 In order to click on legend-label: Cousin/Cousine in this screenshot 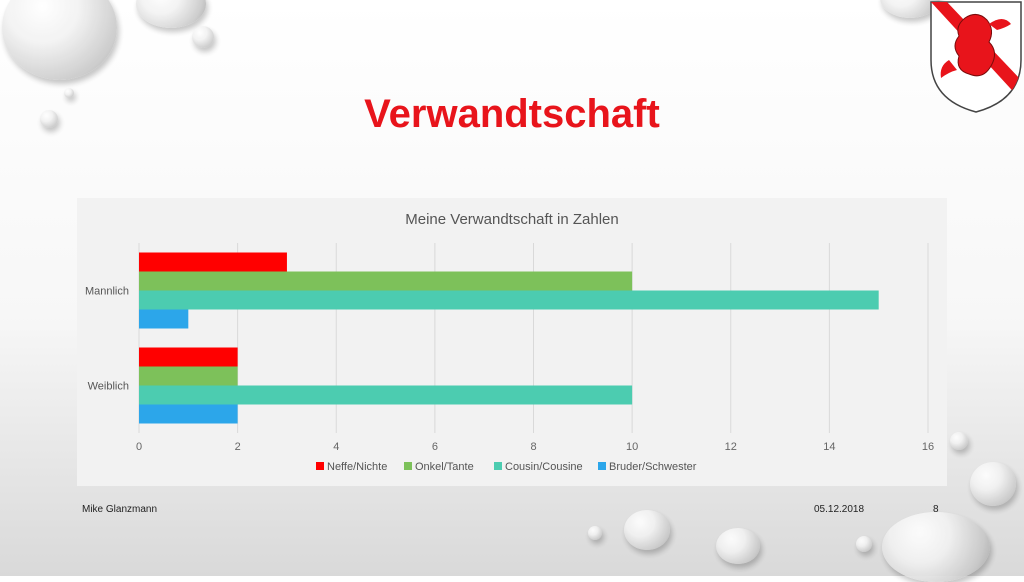, I will do `click(544, 467)`.